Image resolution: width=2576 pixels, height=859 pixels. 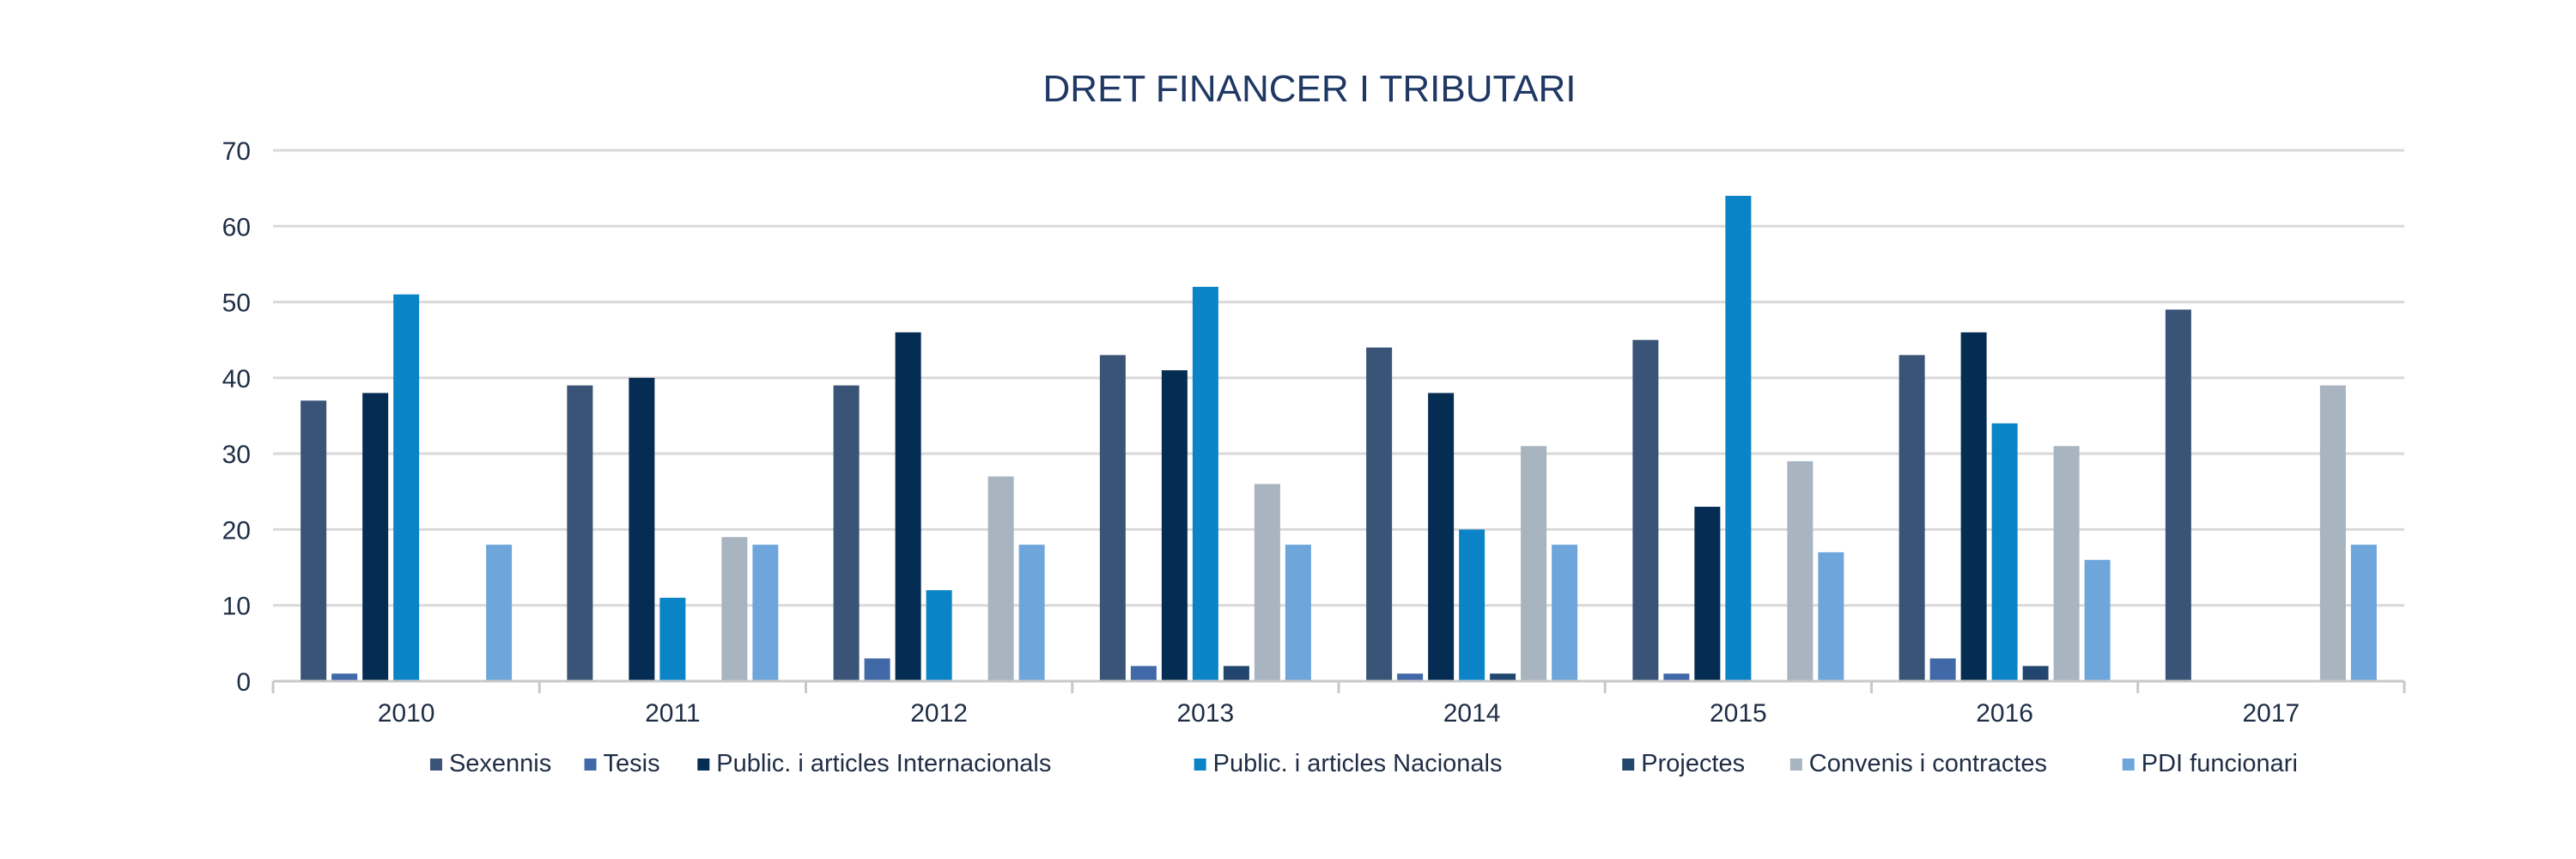 What do you see at coordinates (500, 763) in the screenshot?
I see `legend-label: Sexennis` at bounding box center [500, 763].